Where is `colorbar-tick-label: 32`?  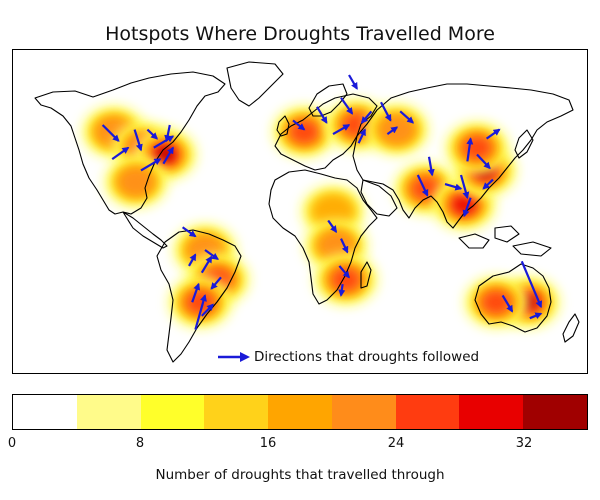
colorbar-tick-label: 32 is located at coordinates (524, 443).